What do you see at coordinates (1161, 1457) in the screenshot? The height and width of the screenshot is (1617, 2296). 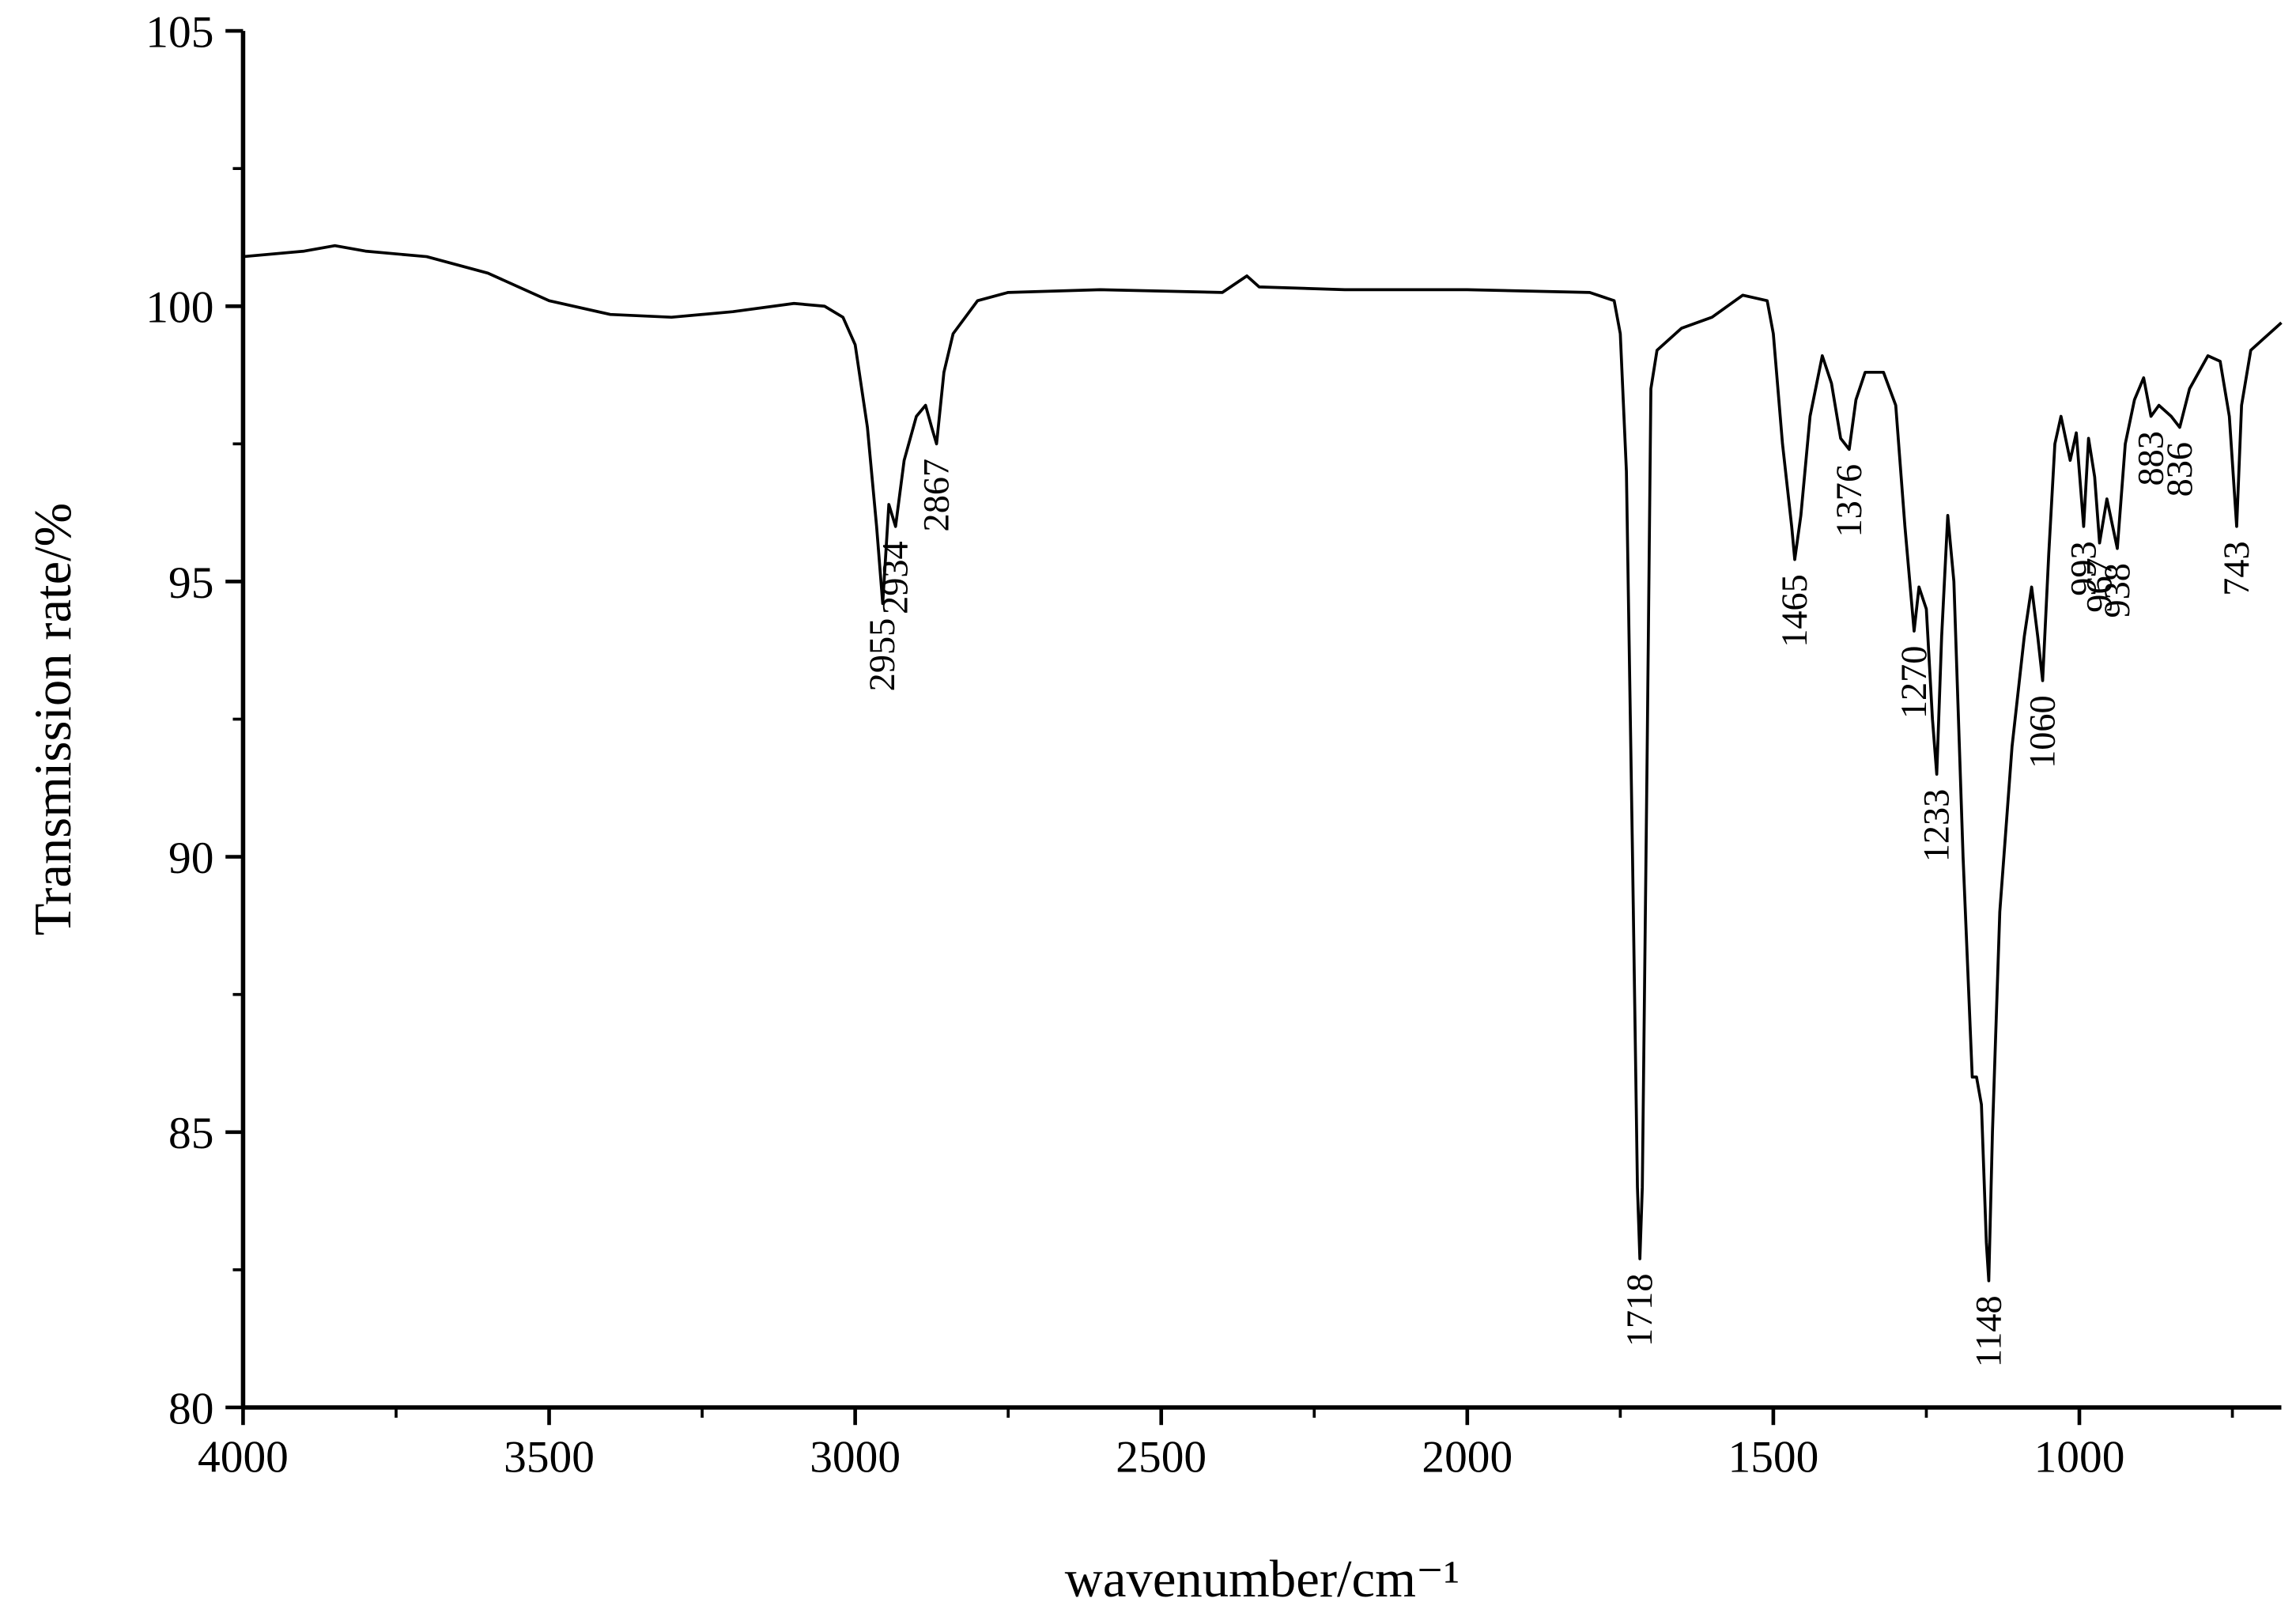 I see `x-tick-label: 2500` at bounding box center [1161, 1457].